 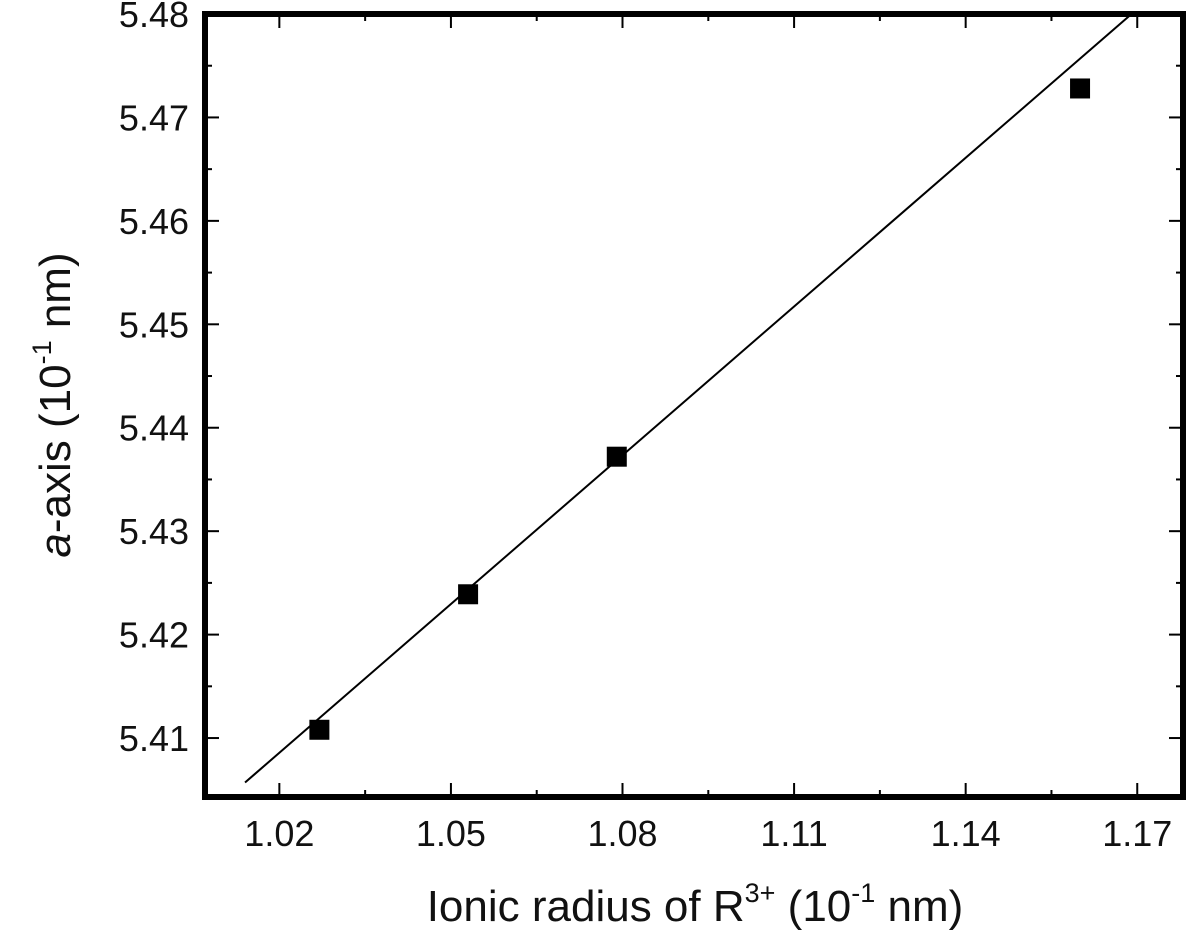 What do you see at coordinates (586, 906) in the screenshot?
I see `x-axis-label-main: Ionic radius of R` at bounding box center [586, 906].